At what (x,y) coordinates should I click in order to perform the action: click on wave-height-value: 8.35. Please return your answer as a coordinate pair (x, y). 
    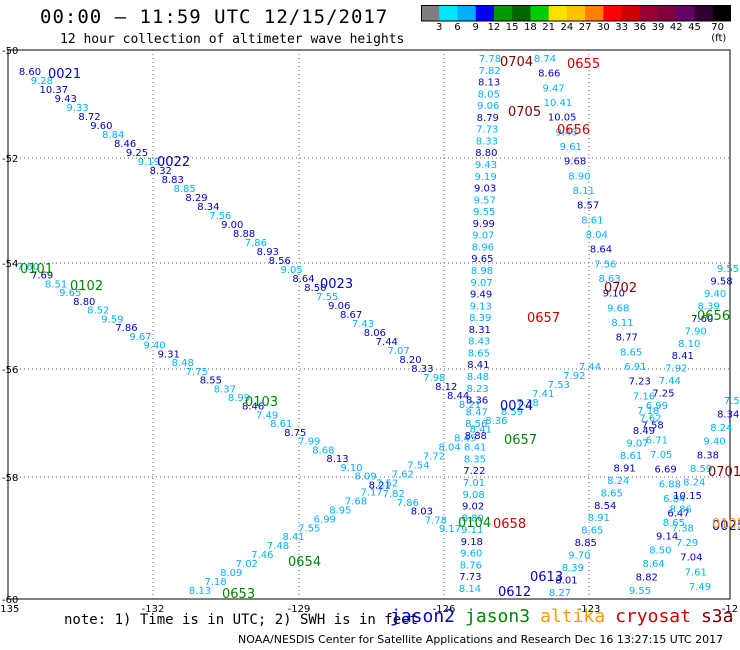
    Looking at the image, I should click on (475, 459).